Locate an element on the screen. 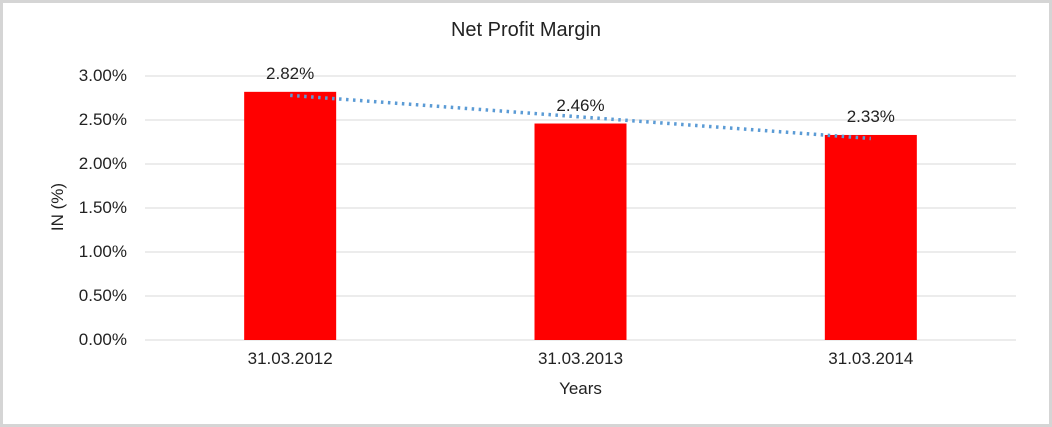 The height and width of the screenshot is (427, 1052). y-axis-tick-label: 1.50% is located at coordinates (102, 207).